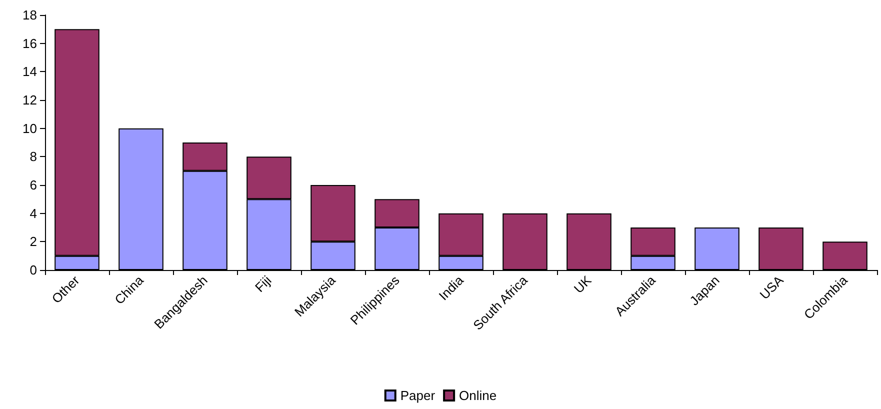 This screenshot has height=409, width=881. What do you see at coordinates (29, 43) in the screenshot?
I see `y-tick-label: 16` at bounding box center [29, 43].